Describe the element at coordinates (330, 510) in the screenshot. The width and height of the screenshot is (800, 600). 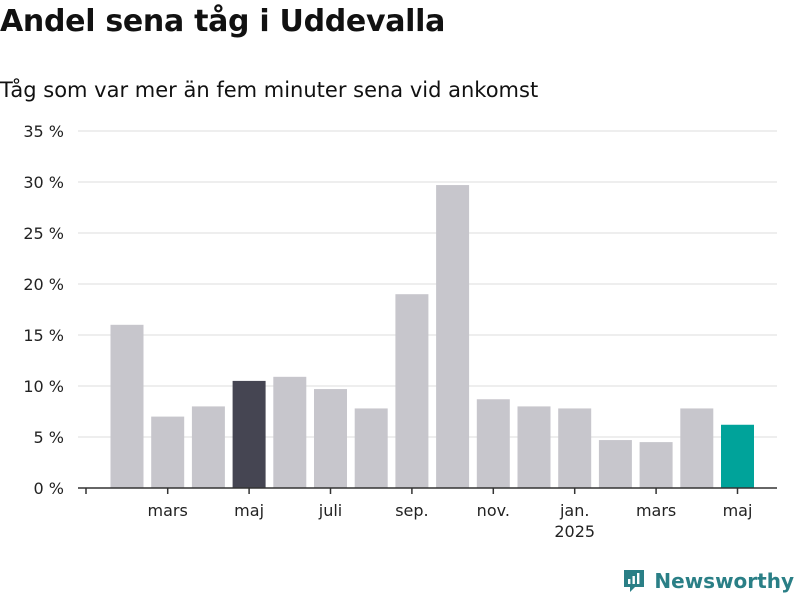
I see `x-tick-label: juli` at that location.